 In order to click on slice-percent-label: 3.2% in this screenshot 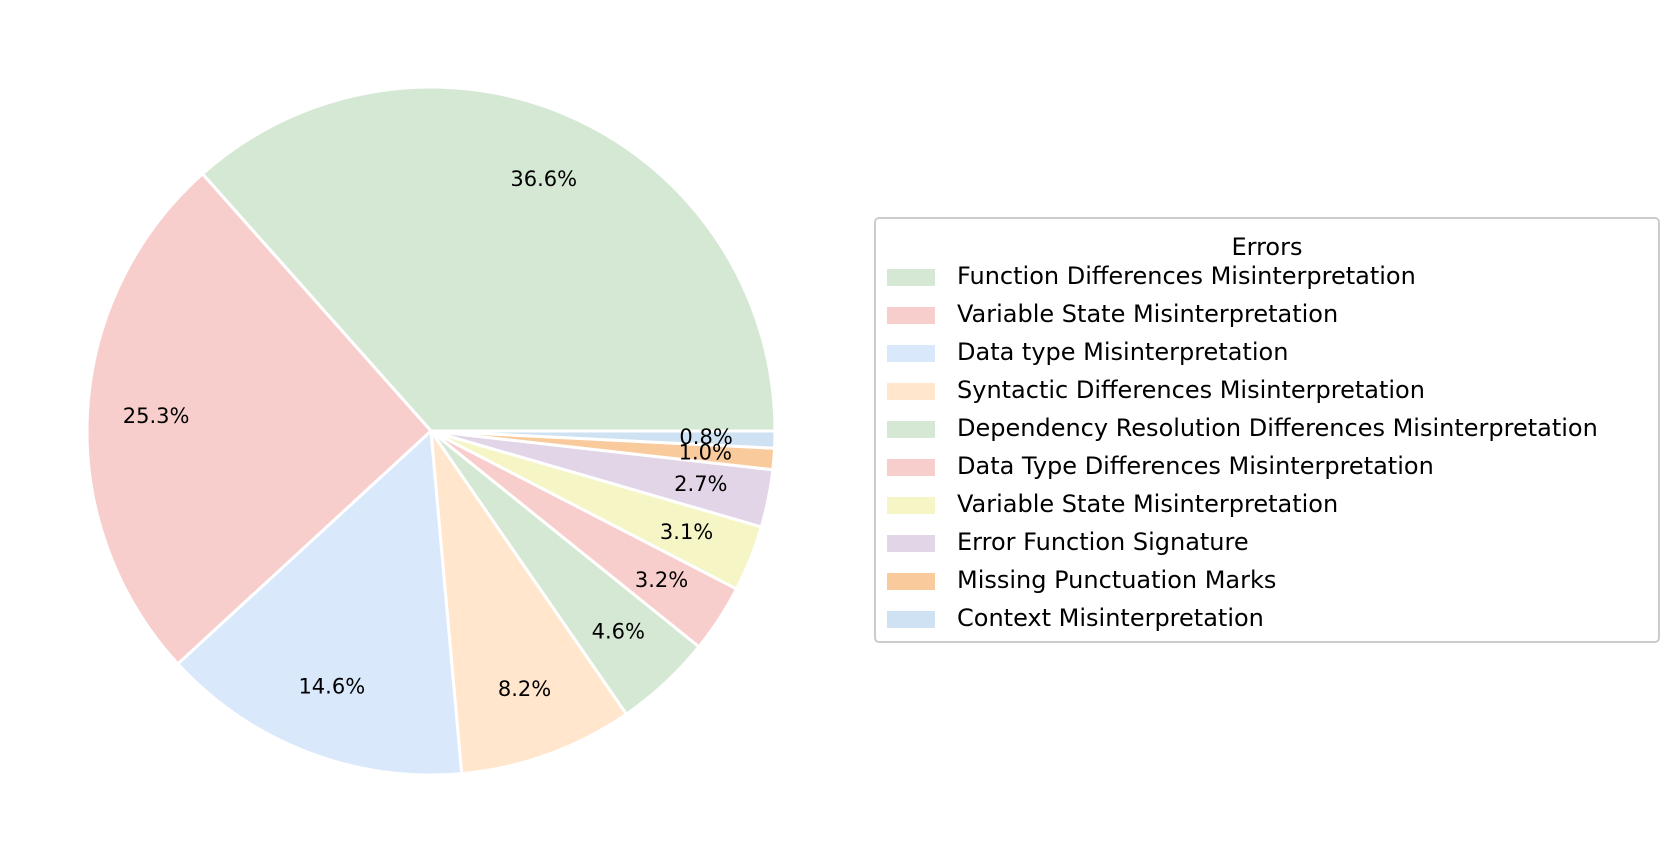, I will do `click(661, 580)`.